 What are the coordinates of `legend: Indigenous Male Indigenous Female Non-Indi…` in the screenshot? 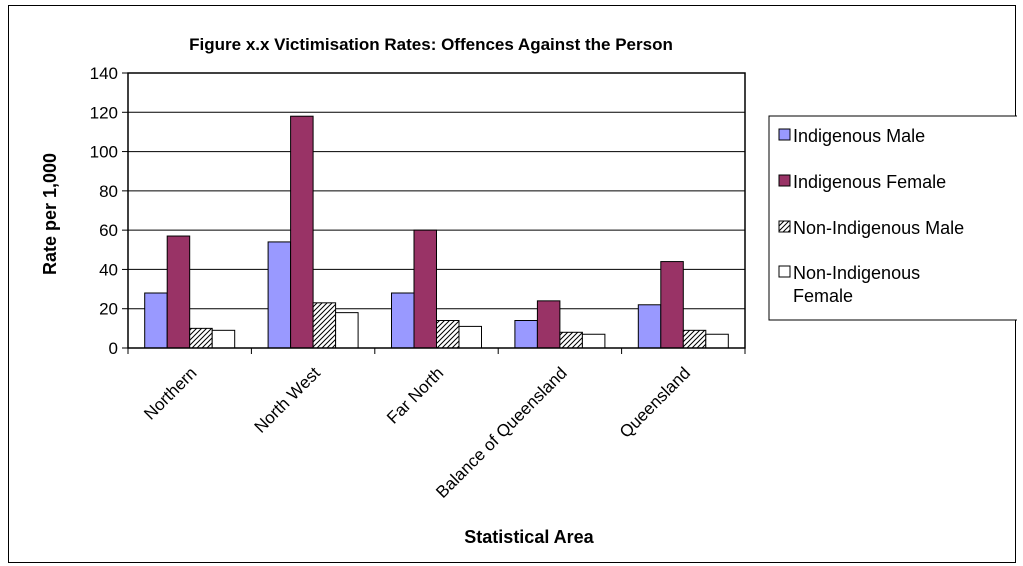 It's located at (892, 218).